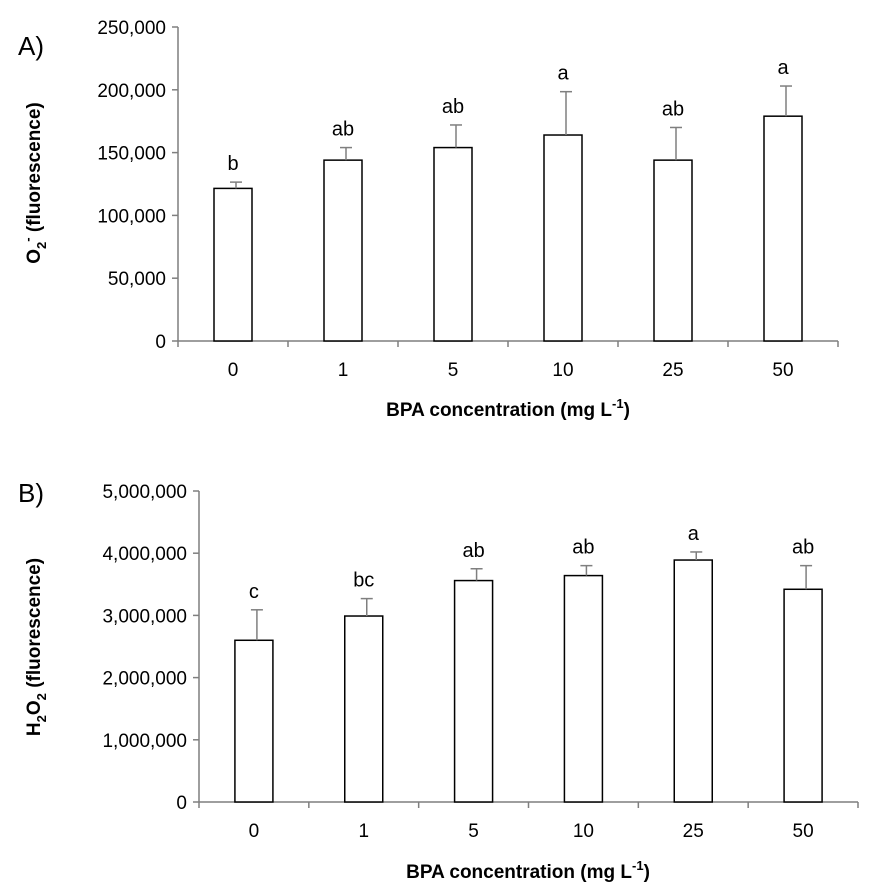 This screenshot has width=870, height=891. I want to click on panel-a-x-tick-label: 1, so click(343, 370).